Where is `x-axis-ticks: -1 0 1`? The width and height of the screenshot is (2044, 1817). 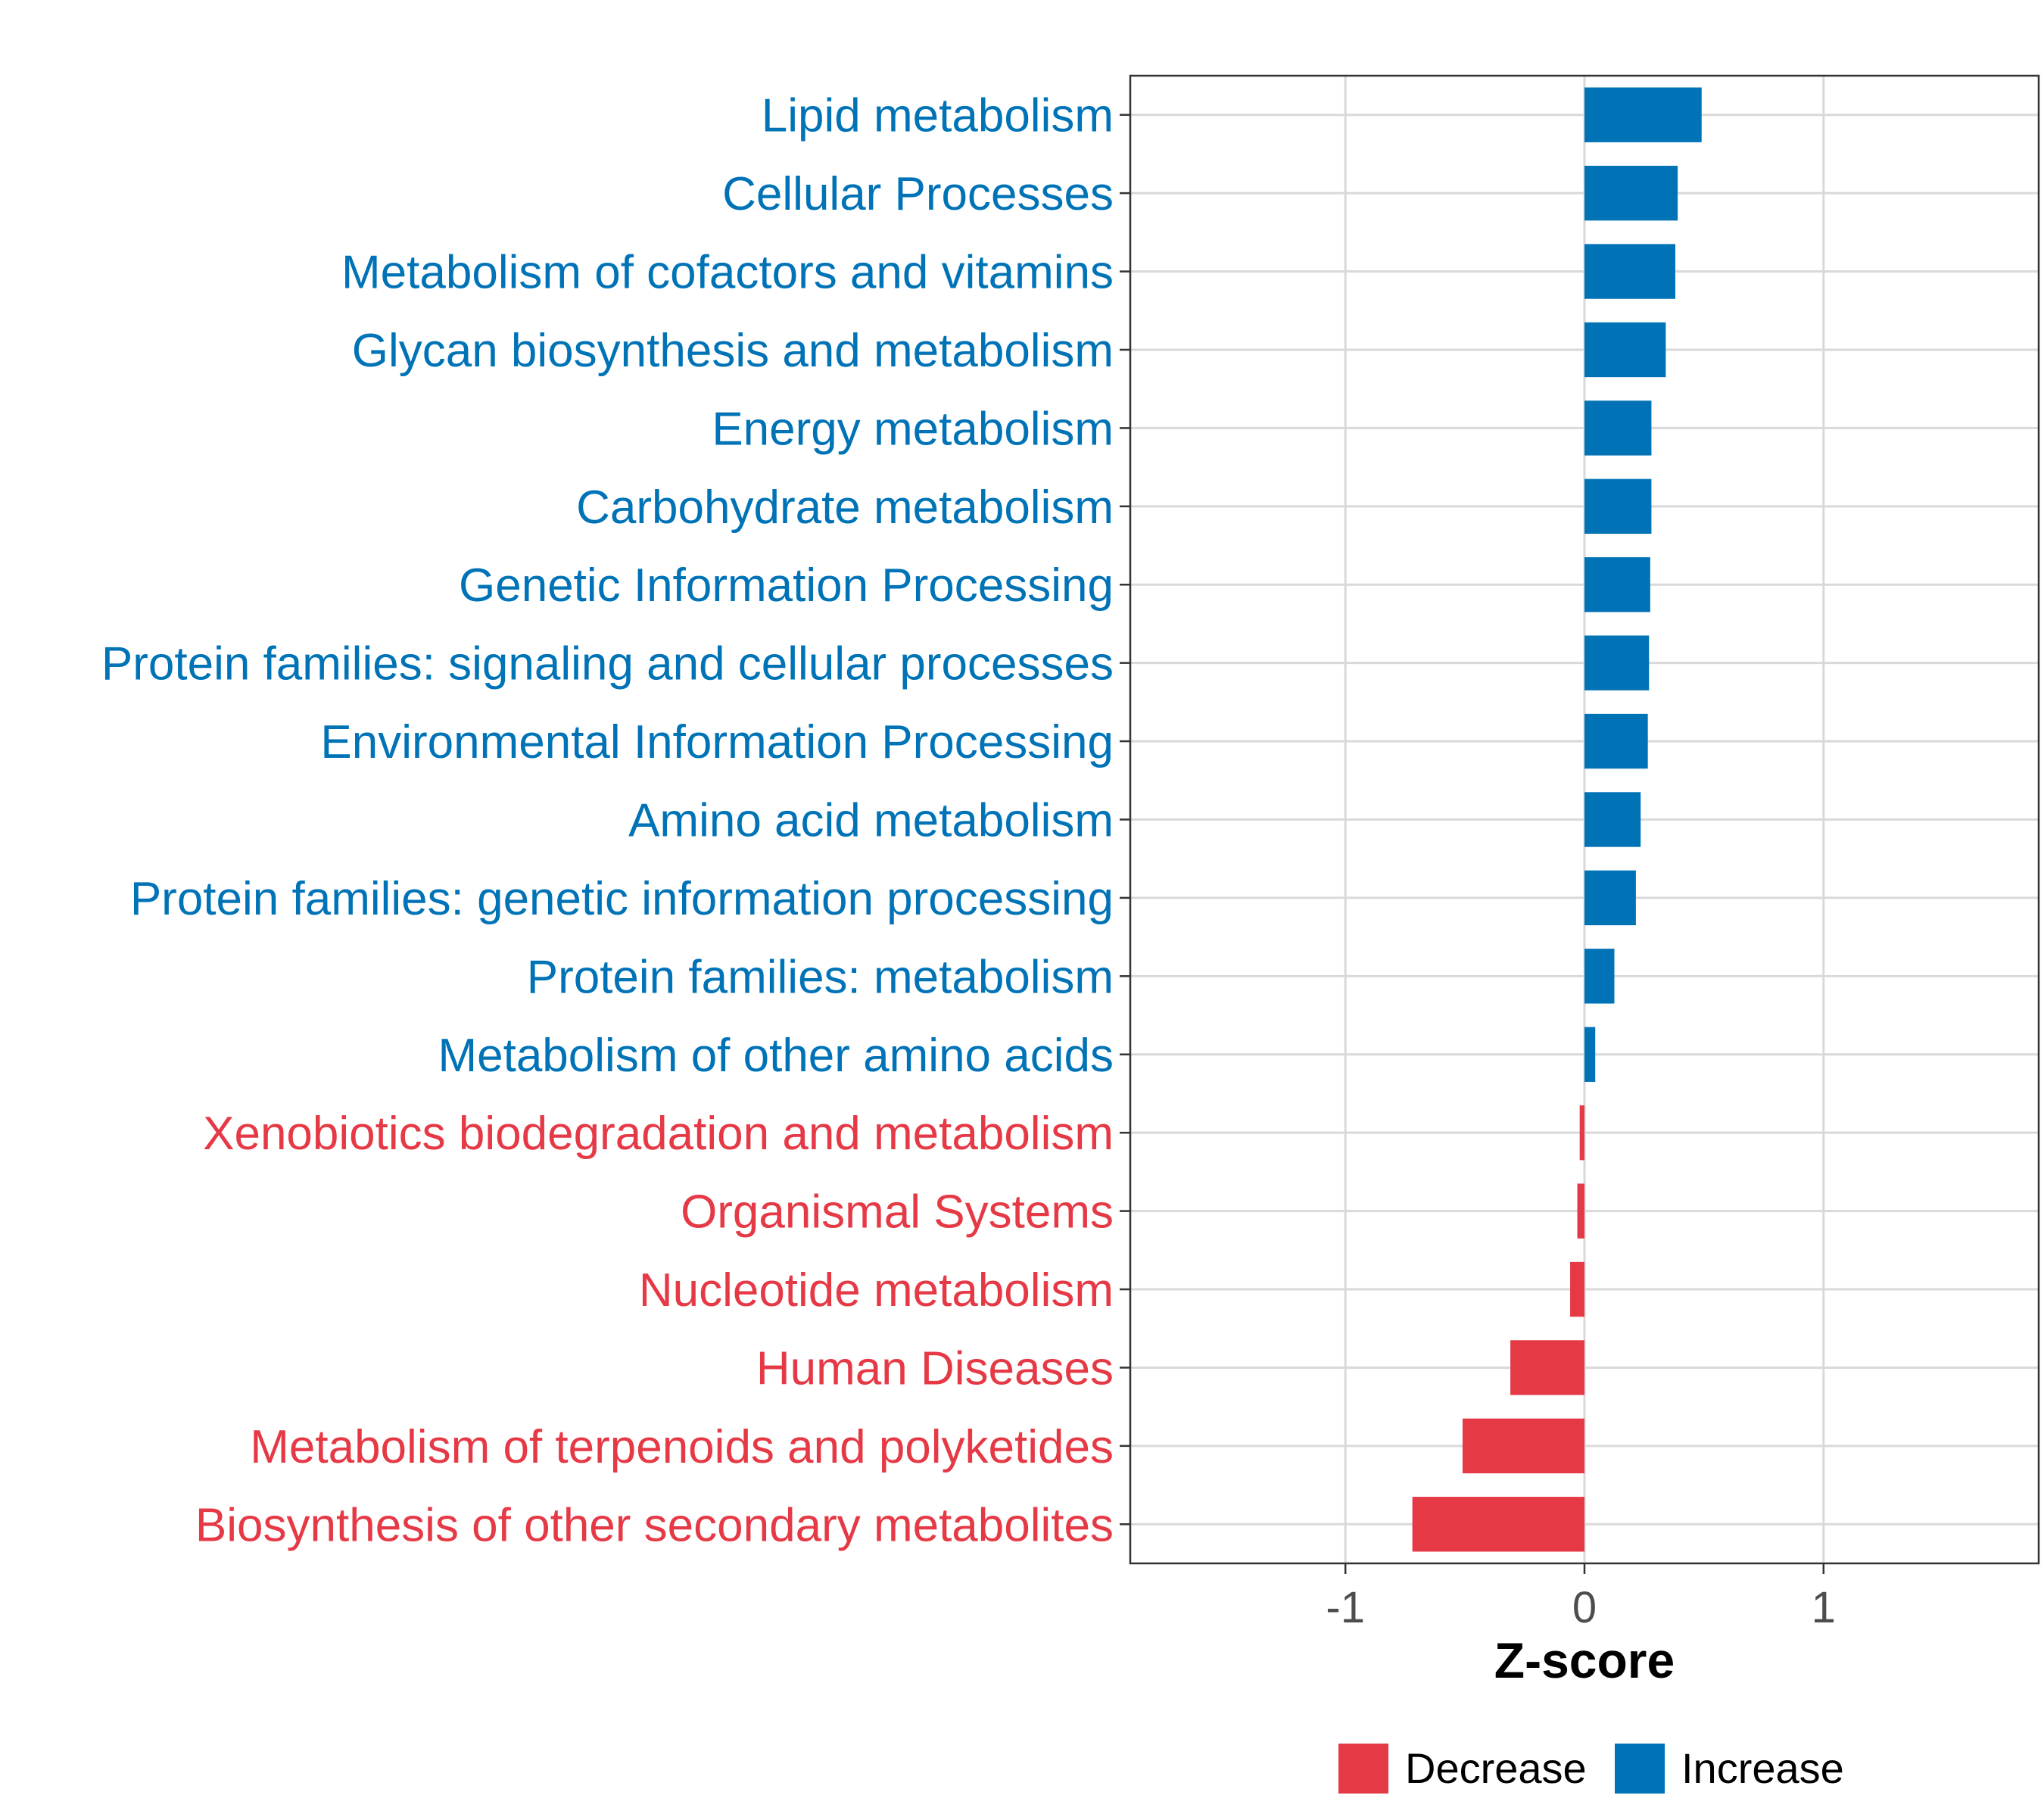 x-axis-ticks: -1 0 1 is located at coordinates (1581, 1597).